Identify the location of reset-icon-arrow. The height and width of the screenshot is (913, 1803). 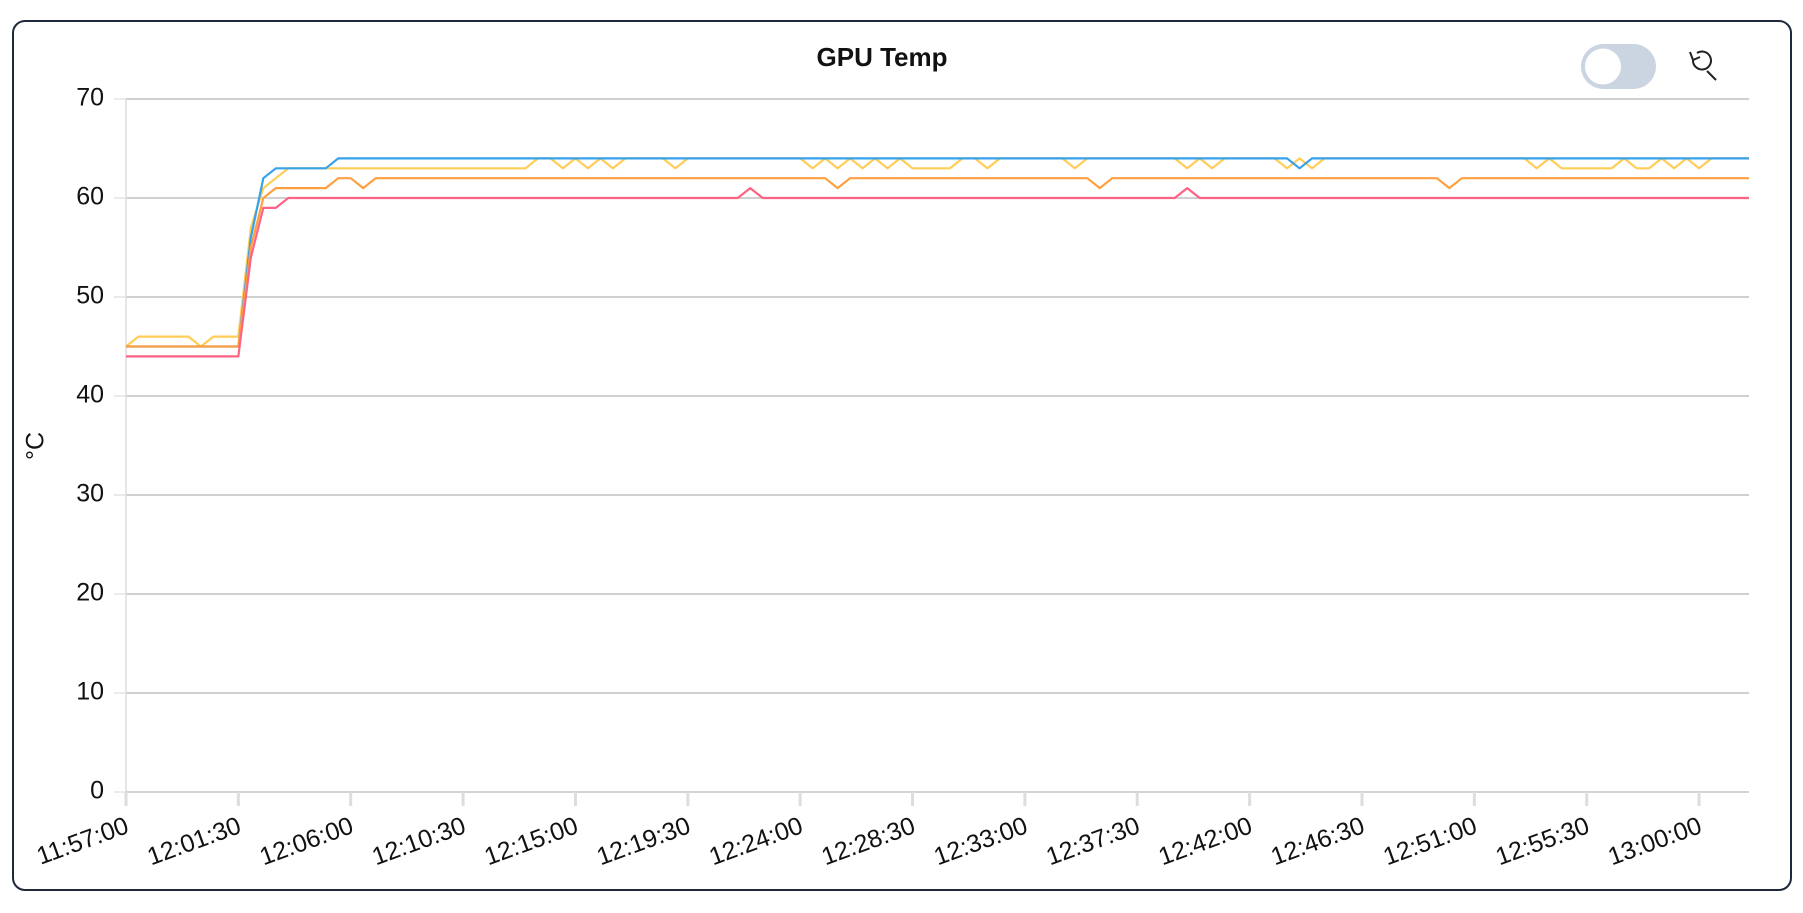
(1695, 56).